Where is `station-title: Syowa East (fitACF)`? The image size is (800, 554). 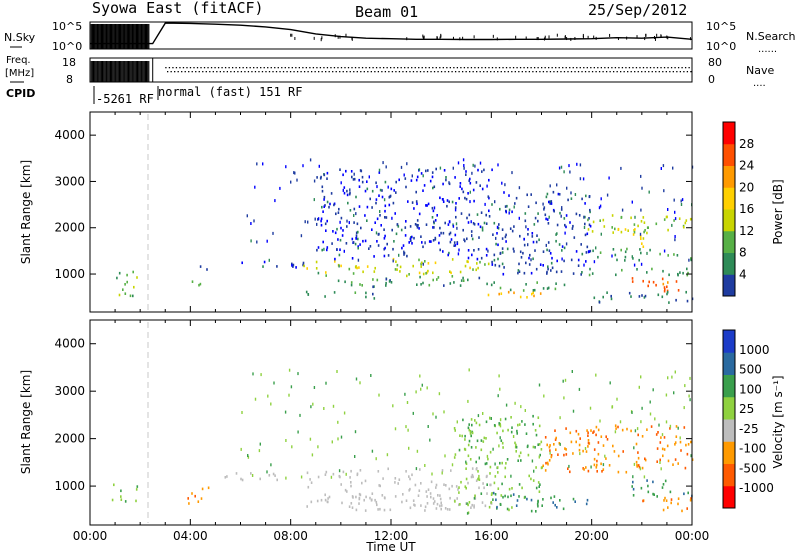 station-title: Syowa East (fitACF) is located at coordinates (178, 8).